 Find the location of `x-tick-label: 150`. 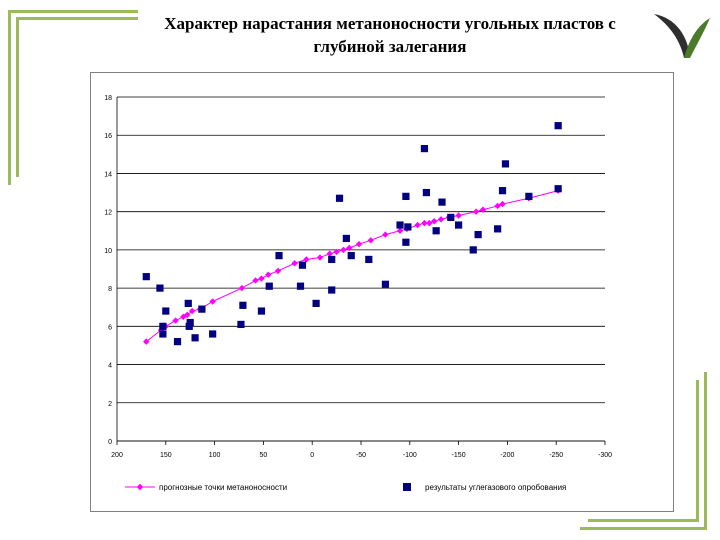

x-tick-label: 150 is located at coordinates (166, 455).